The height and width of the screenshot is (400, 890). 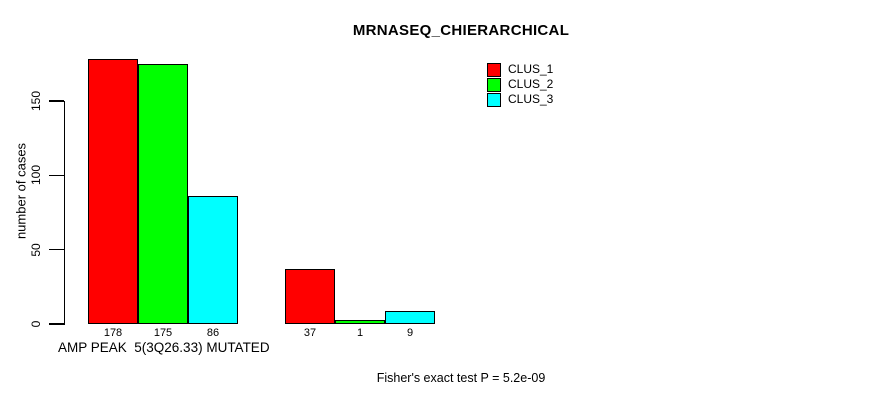 I want to click on bar-clus_2-group2, so click(x=360, y=322).